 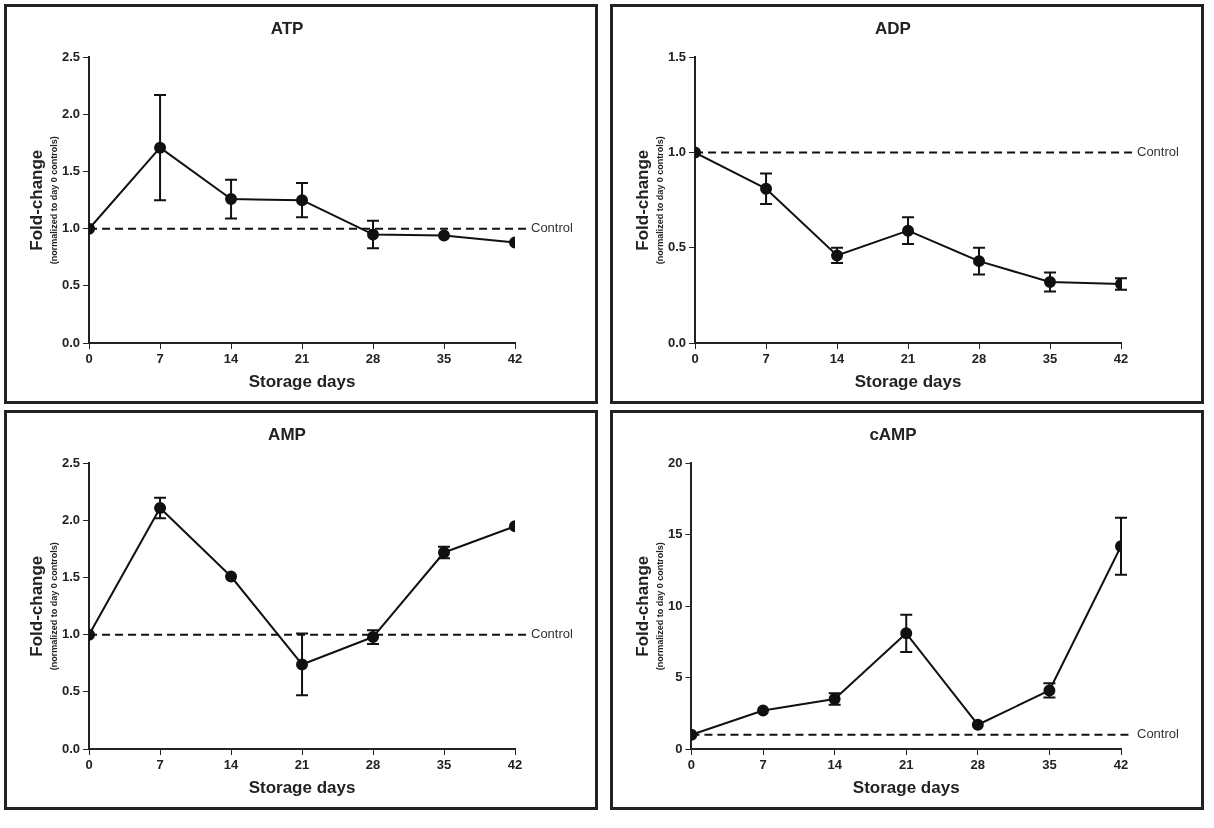 What do you see at coordinates (893, 28) in the screenshot?
I see `chart-title: ADP` at bounding box center [893, 28].